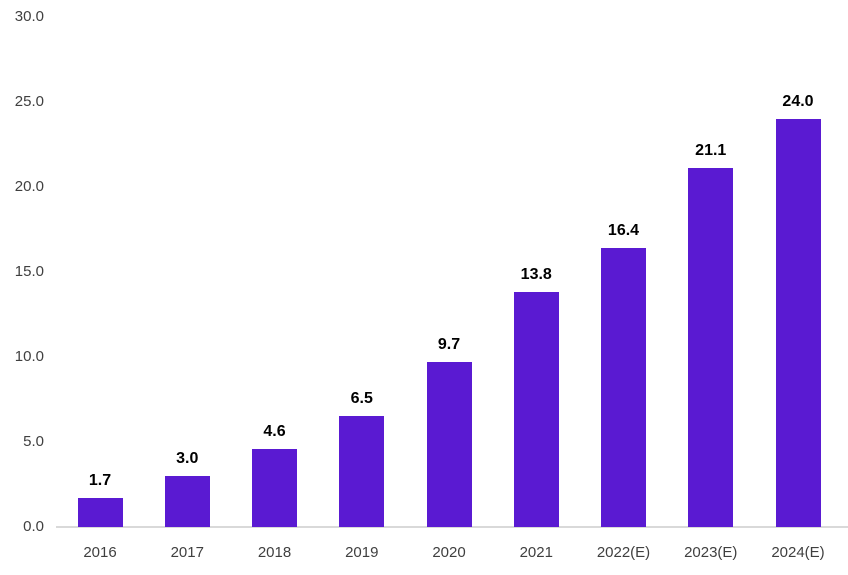  What do you see at coordinates (711, 552) in the screenshot?
I see `x-axis-category-label: 2023(E)` at bounding box center [711, 552].